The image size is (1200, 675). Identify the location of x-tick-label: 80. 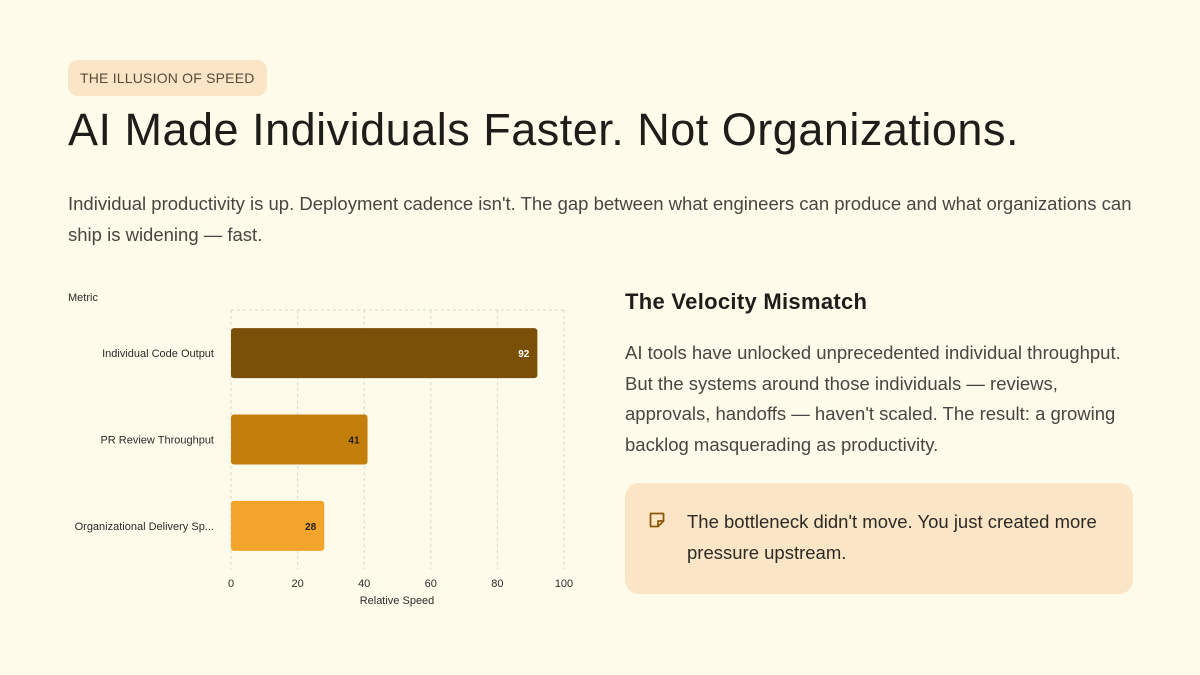
(497, 584).